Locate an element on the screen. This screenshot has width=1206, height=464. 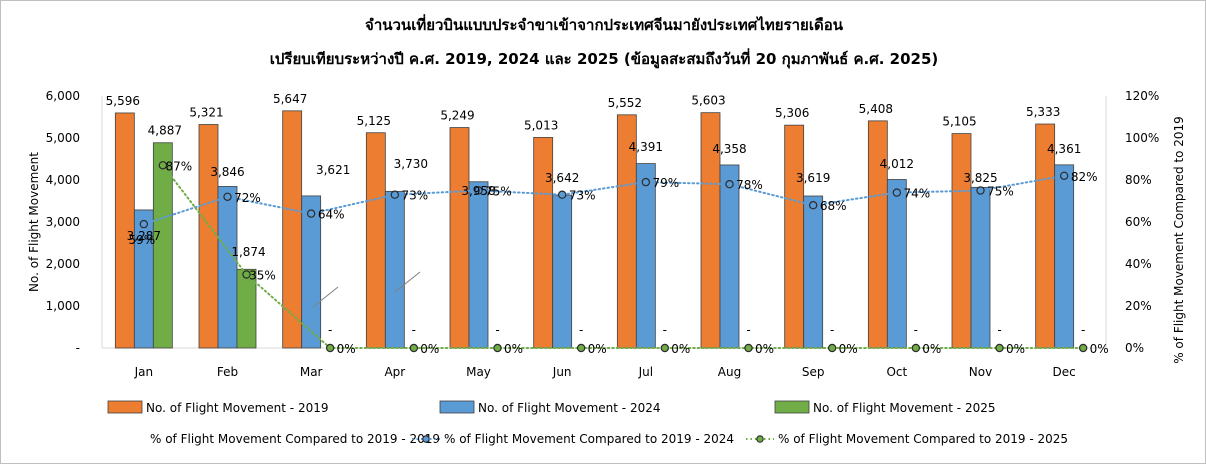
y-tick-label: 4,000 is located at coordinates (63, 180).